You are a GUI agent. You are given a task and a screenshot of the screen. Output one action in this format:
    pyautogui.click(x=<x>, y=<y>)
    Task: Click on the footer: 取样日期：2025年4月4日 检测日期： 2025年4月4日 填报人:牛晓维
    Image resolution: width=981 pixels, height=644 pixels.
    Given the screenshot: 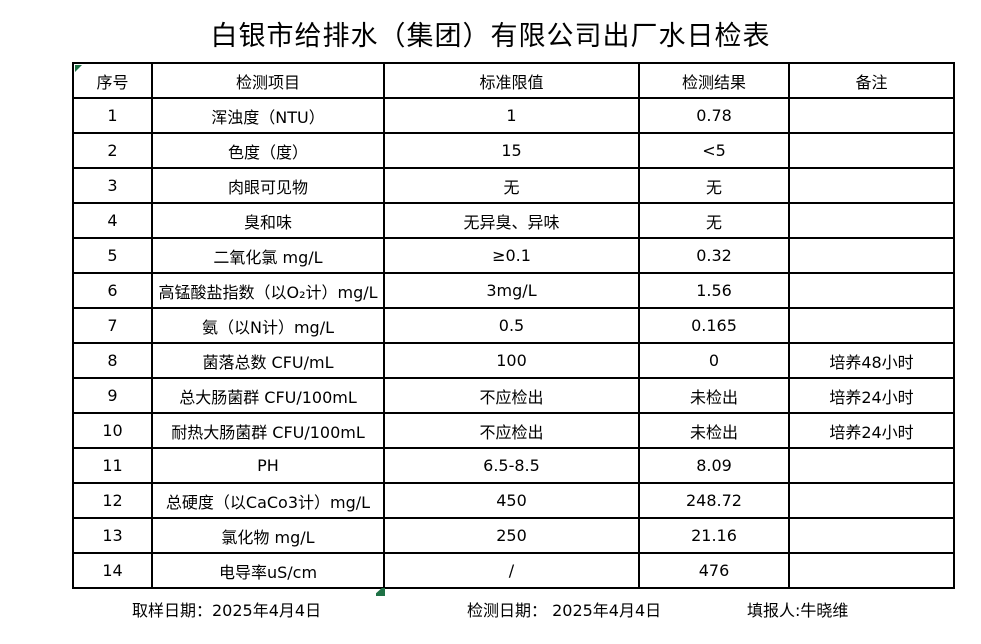 What is the action you would take?
    pyautogui.click(x=490, y=609)
    